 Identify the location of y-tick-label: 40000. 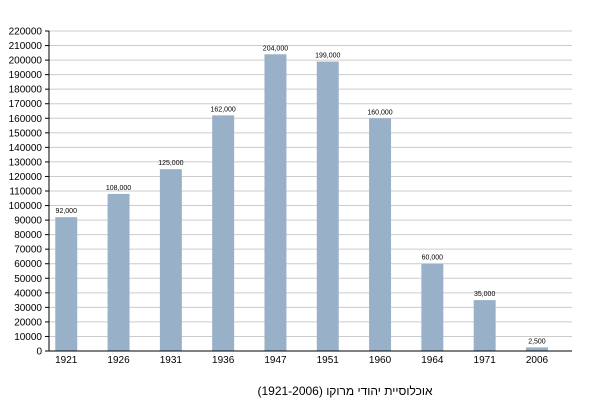
(28, 293).